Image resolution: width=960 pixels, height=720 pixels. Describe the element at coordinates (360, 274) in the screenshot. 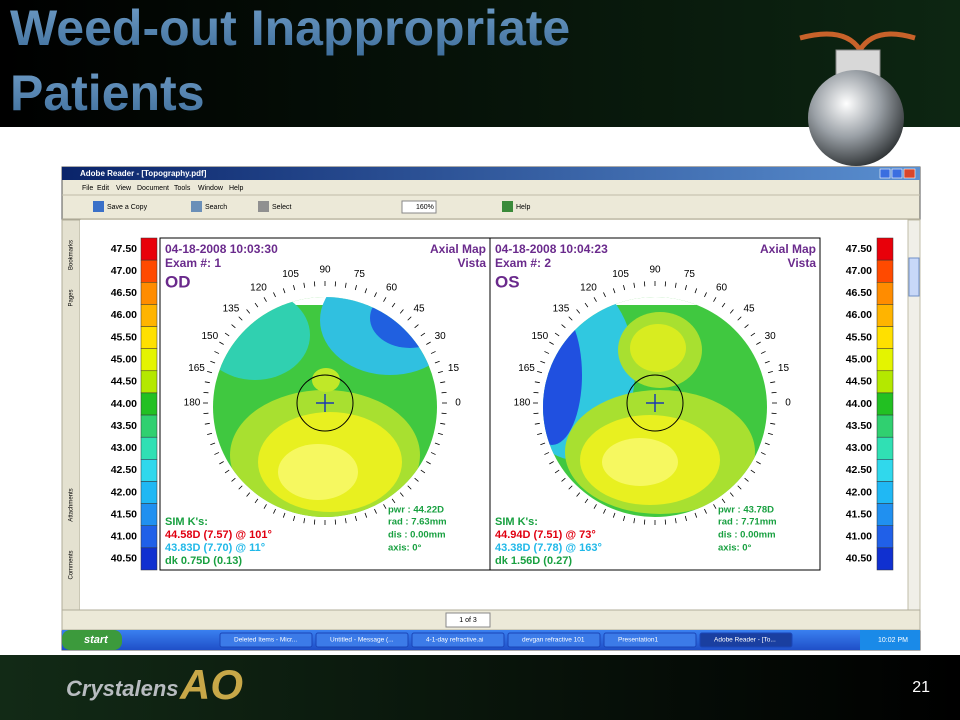

I see `angle-label: 75` at that location.